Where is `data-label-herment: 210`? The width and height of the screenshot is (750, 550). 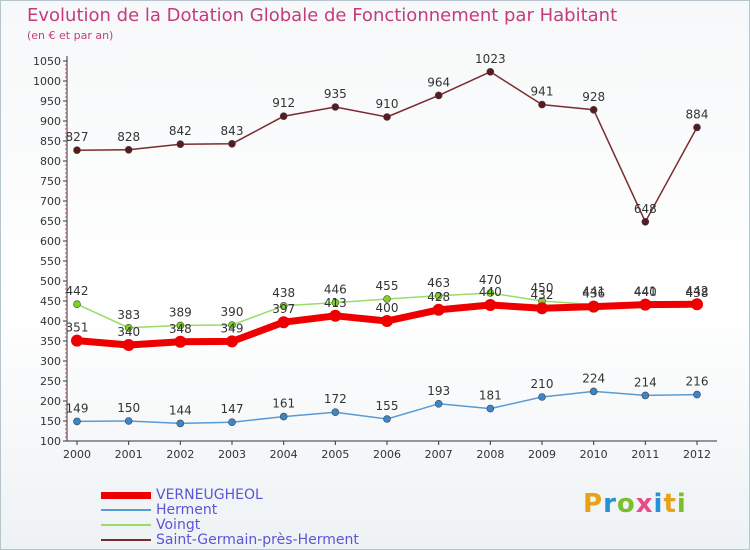 data-label-herment: 210 is located at coordinates (542, 384).